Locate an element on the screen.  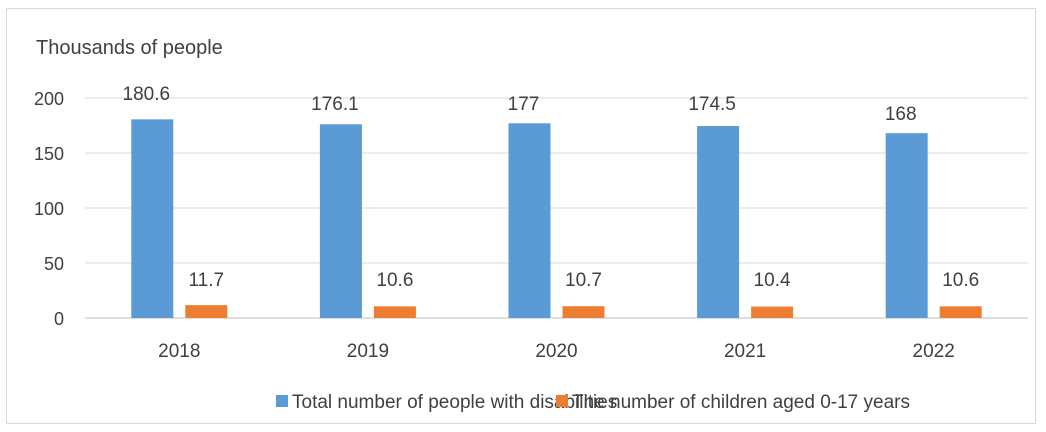
data-label: 10.4 is located at coordinates (772, 280).